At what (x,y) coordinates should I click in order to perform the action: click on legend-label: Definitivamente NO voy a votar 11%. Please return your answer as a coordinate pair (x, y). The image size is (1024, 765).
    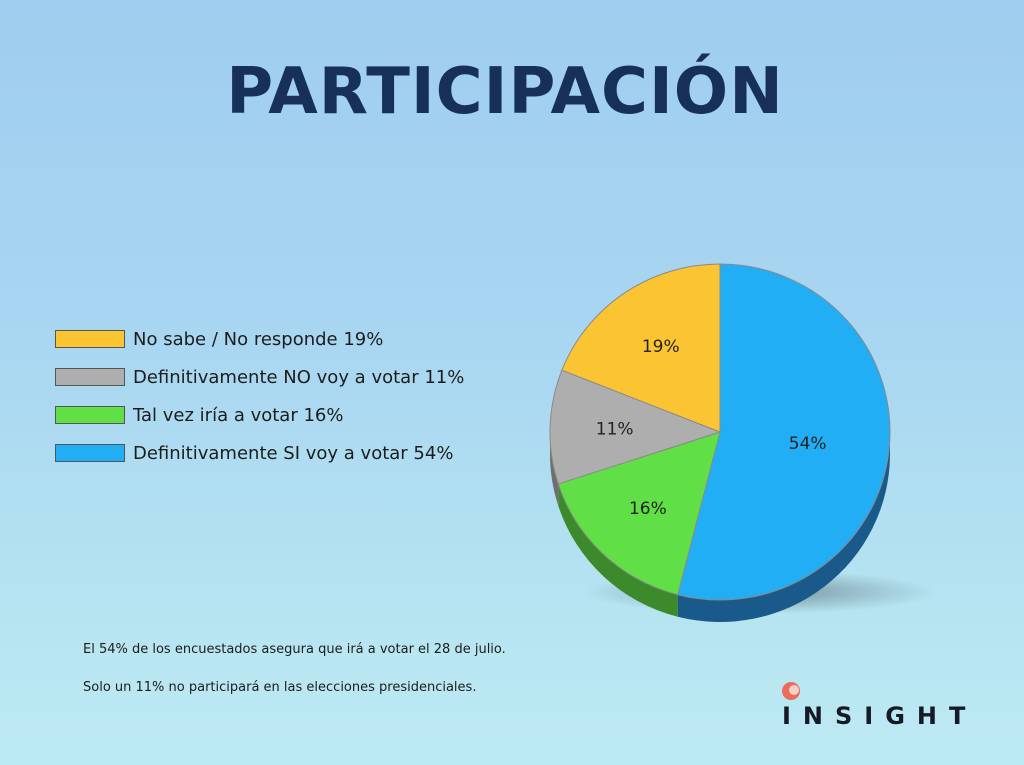
    Looking at the image, I should click on (299, 377).